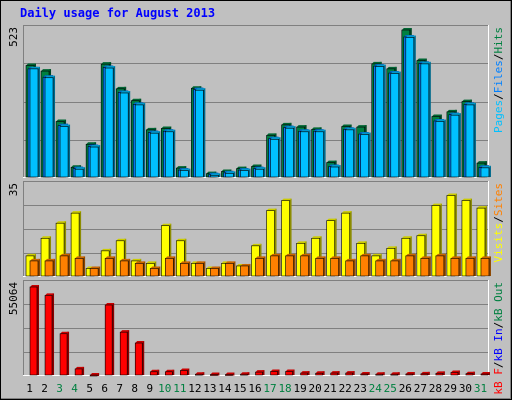 The image size is (512, 405). Describe the element at coordinates (299, 388) in the screenshot. I see `x-tick-label: 19` at that location.